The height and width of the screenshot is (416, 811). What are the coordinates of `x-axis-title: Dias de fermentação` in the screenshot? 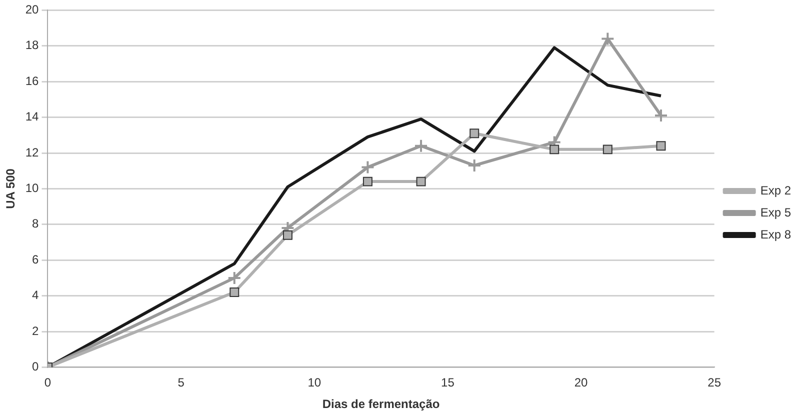 It's located at (381, 404).